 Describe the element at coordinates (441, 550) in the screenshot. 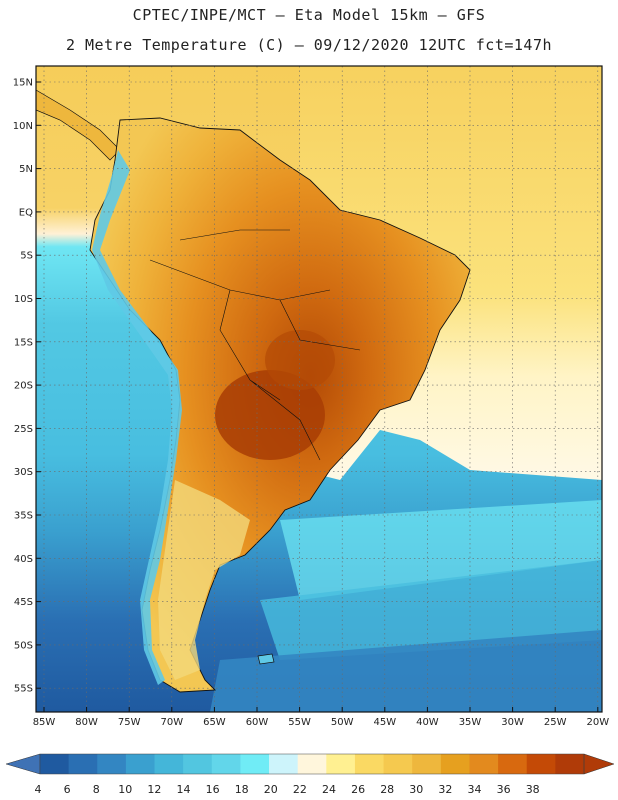

I see `atlantic-cool-band` at that location.